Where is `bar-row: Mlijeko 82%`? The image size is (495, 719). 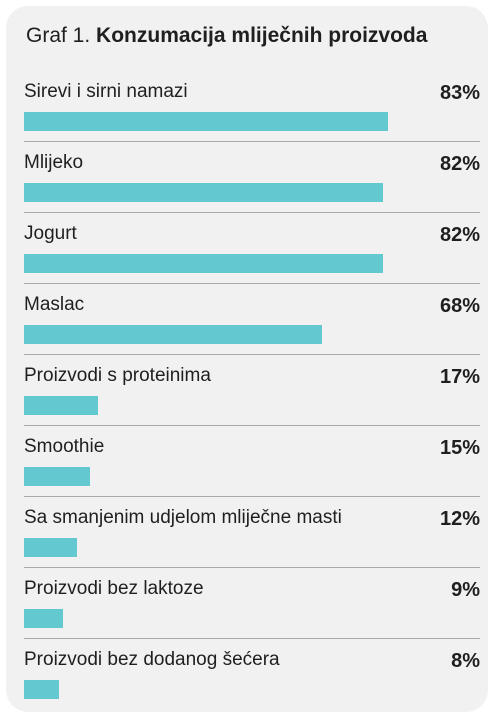
bar-row: Mlijeko 82% is located at coordinates (252, 177).